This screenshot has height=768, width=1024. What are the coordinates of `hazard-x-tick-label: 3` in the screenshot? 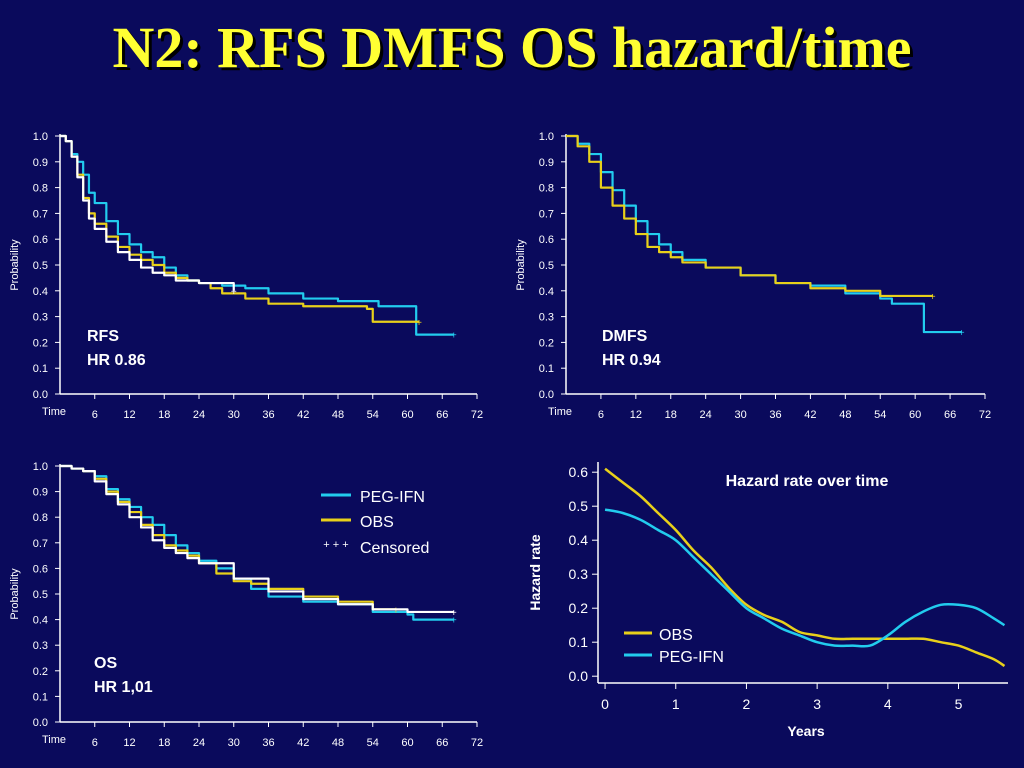 It's located at (817, 704).